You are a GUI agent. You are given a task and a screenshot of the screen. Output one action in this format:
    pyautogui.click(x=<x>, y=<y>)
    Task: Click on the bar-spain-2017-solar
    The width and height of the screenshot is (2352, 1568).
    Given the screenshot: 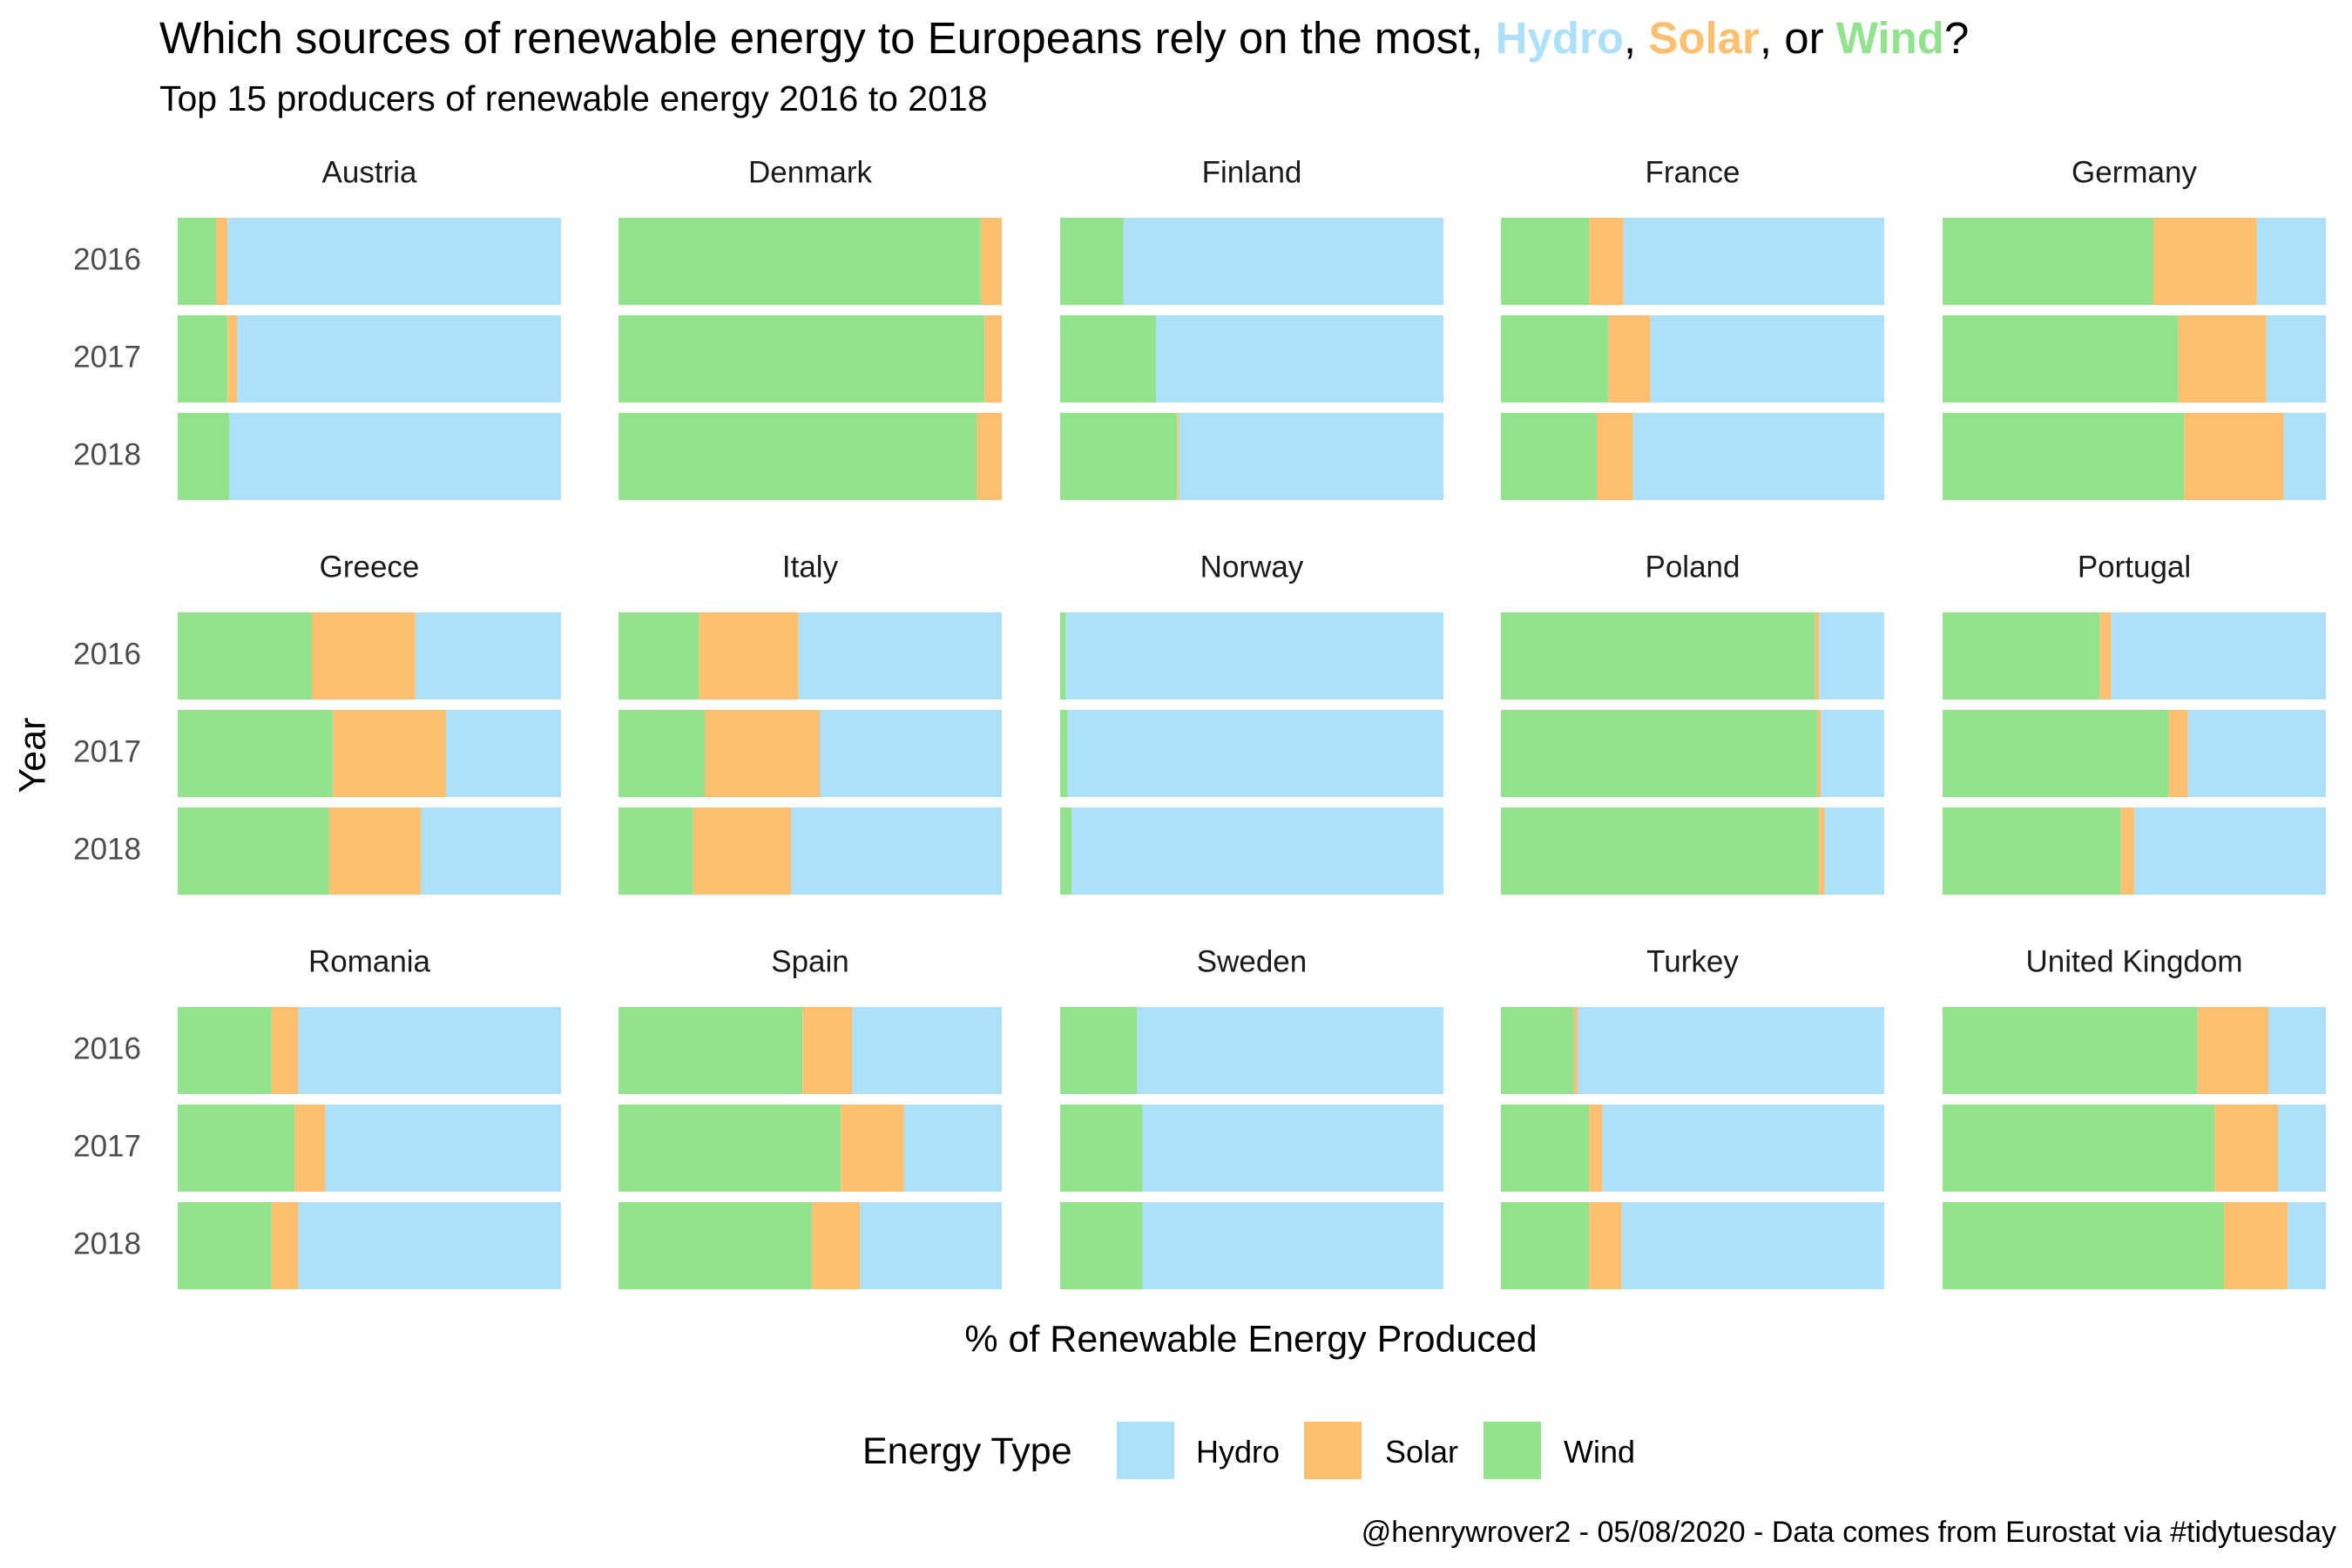 What is the action you would take?
    pyautogui.click(x=872, y=1148)
    